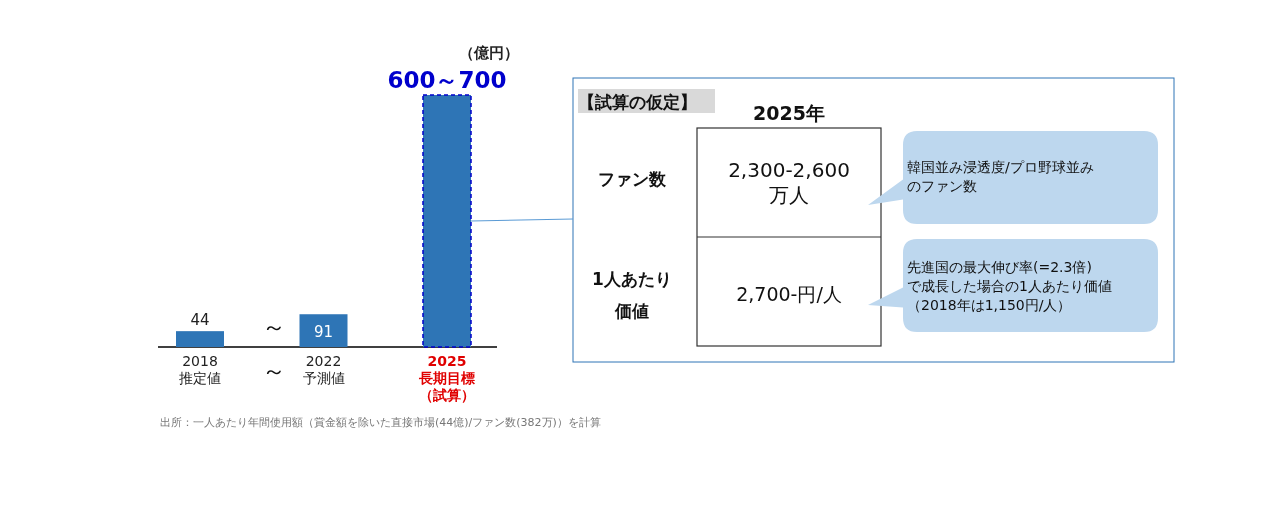 The image size is (1280, 505). Describe the element at coordinates (789, 294) in the screenshot. I see `text: 2,700-円/人` at that location.